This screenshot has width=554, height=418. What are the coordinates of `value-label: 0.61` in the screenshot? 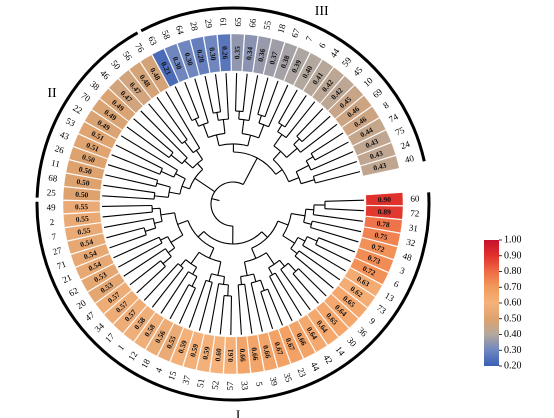 It's located at (230, 356).